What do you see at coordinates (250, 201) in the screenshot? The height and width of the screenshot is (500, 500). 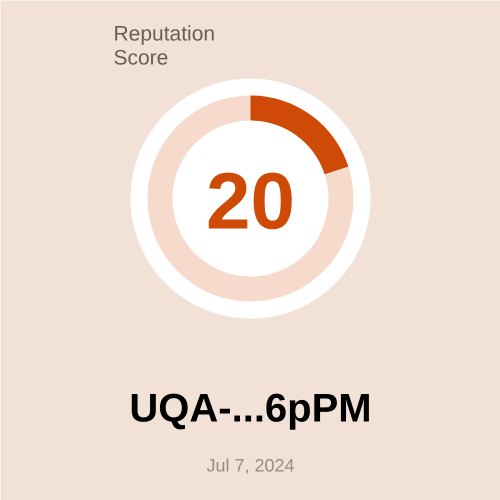 I see `text: 20` at bounding box center [250, 201].